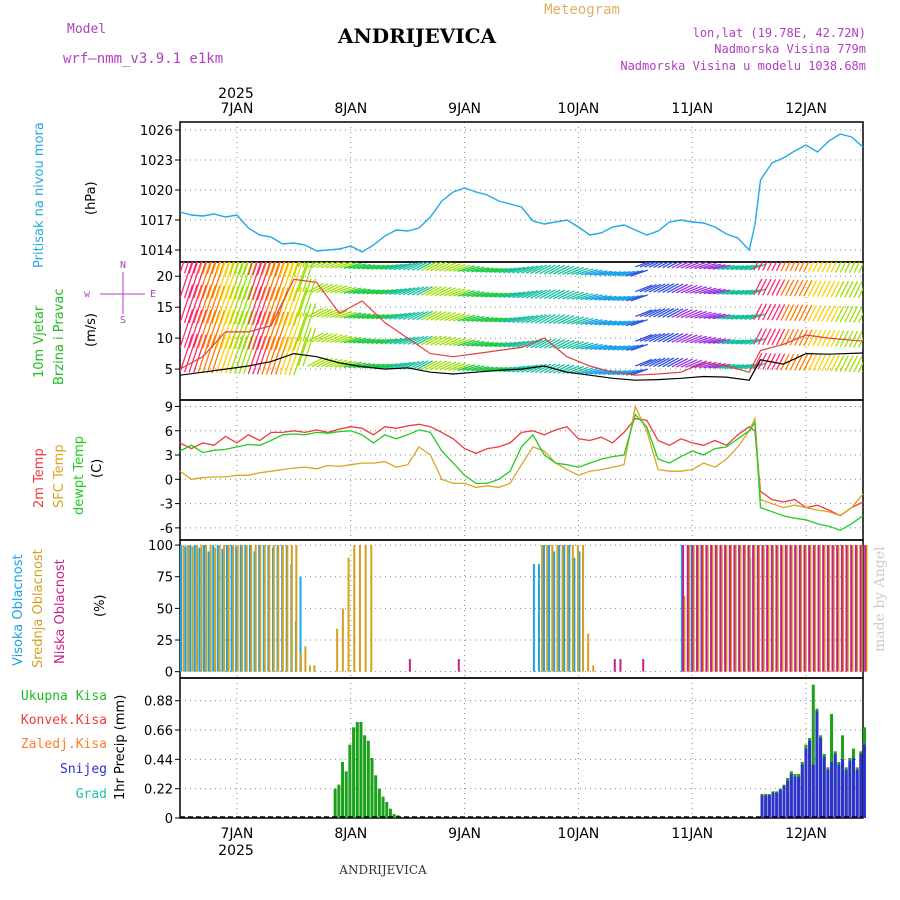 The width and height of the screenshot is (900, 900). Describe the element at coordinates (59, 336) in the screenshot. I see `wind-label-2: Brzina i Pravac` at that location.